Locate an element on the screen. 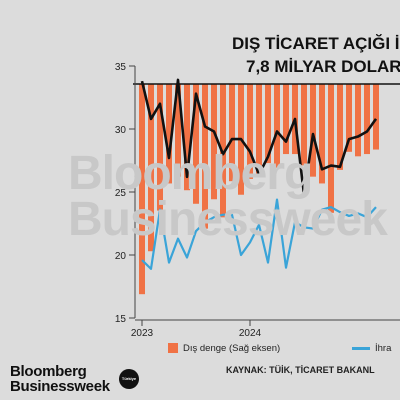  logo-line-1: Bloomberg is located at coordinates (48, 371).